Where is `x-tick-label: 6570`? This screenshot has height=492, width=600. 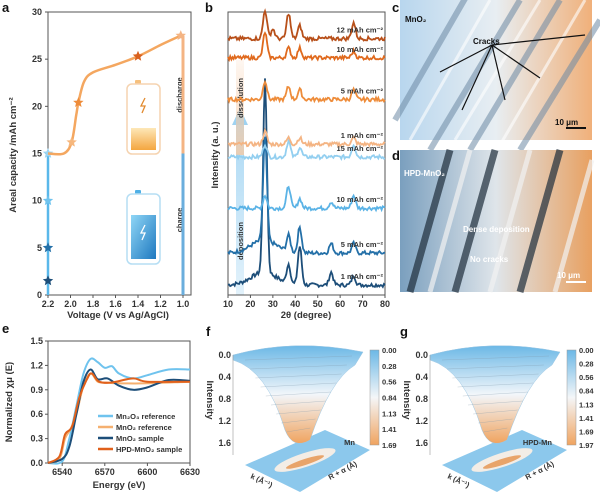
x-tick-label: 6570 is located at coordinates (105, 472).